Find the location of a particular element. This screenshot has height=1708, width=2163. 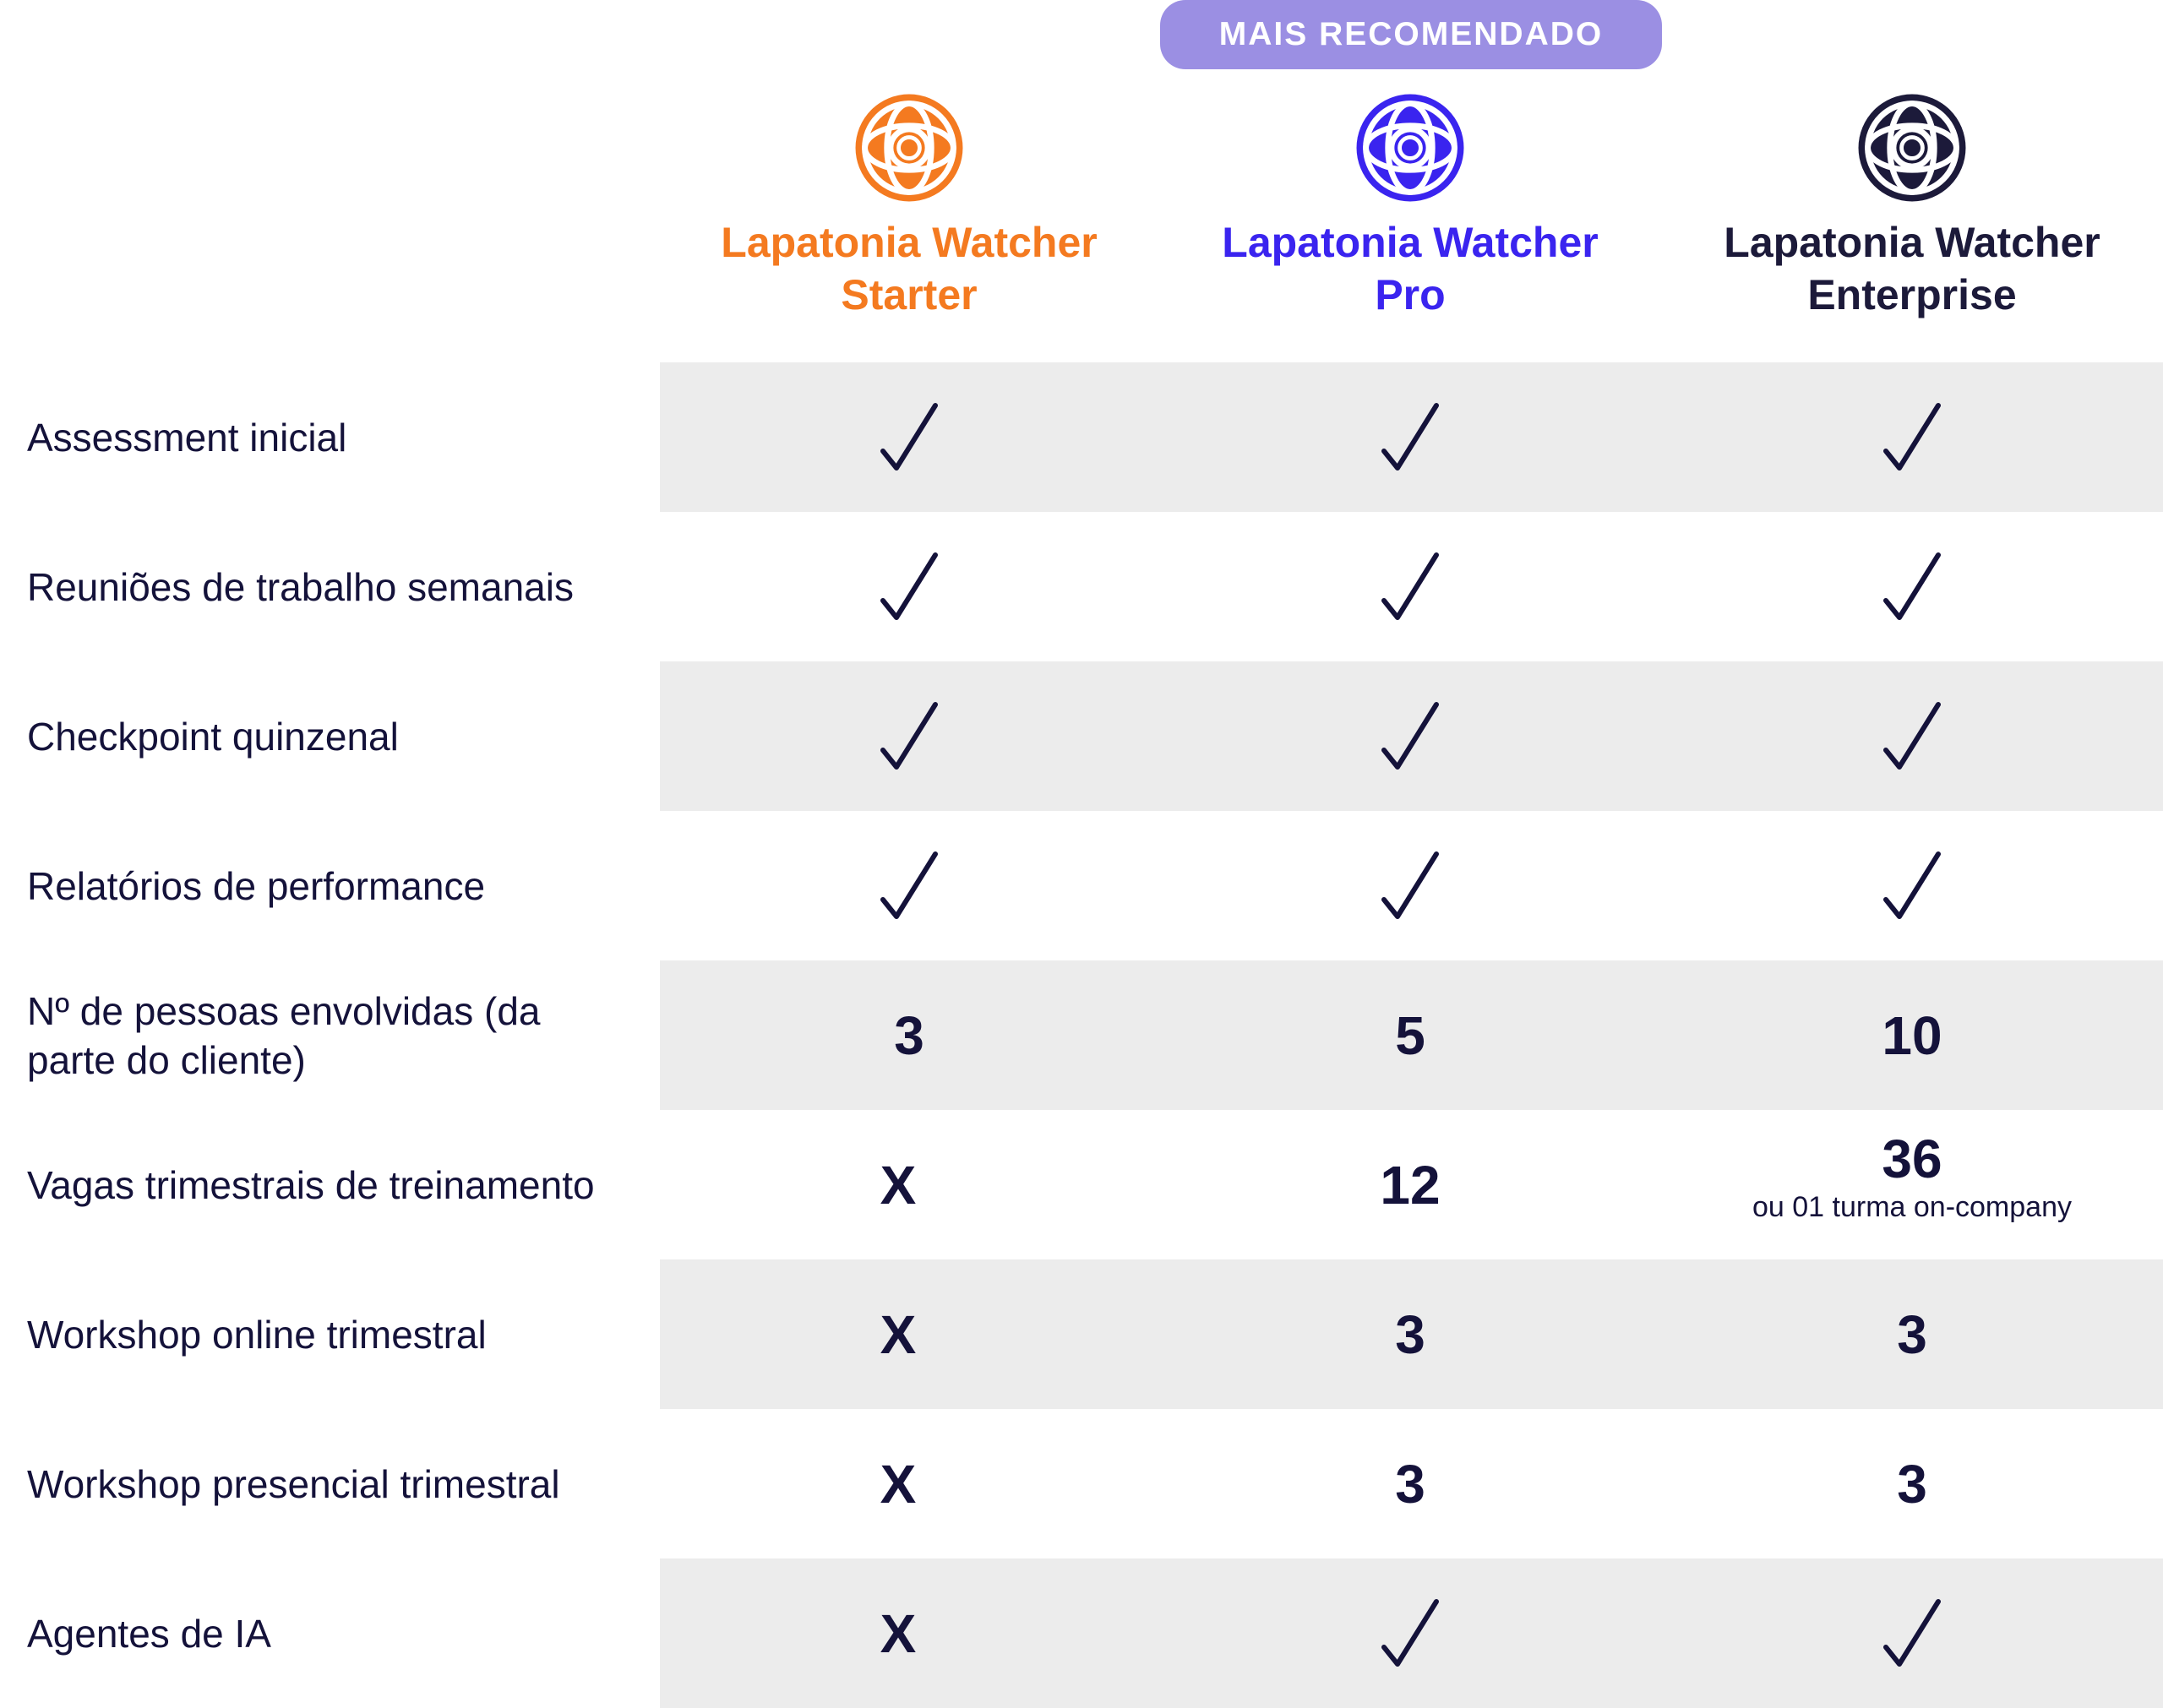

table-cell: 5 is located at coordinates (1410, 1035).